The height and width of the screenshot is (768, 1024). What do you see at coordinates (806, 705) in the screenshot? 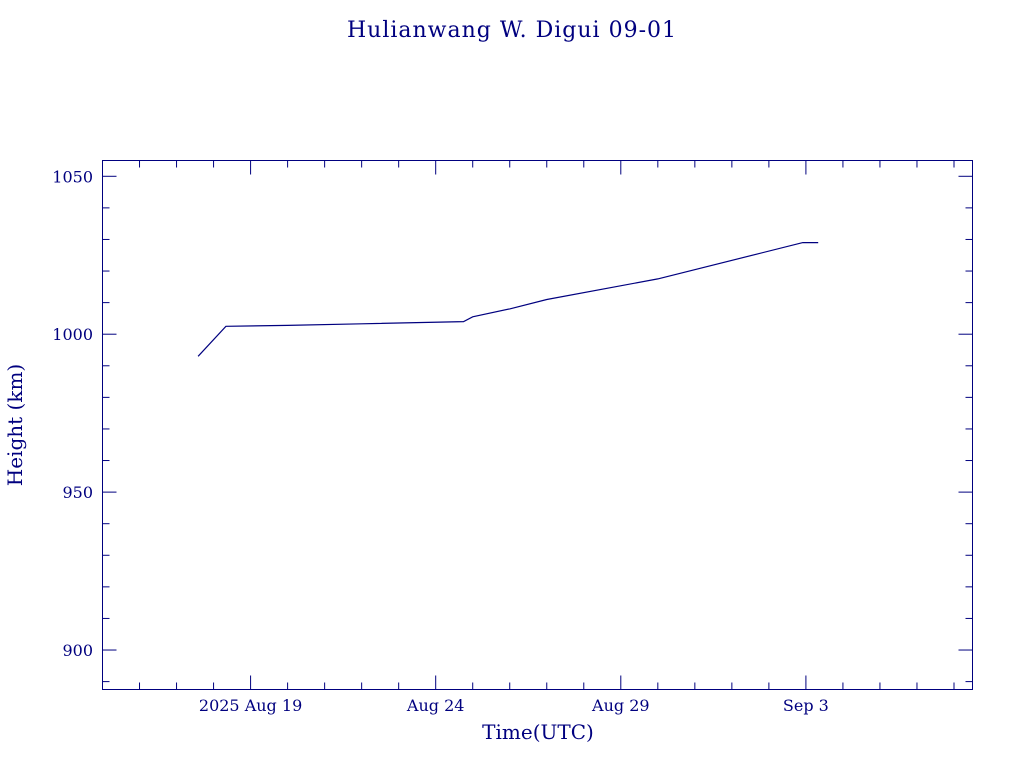
I see `x-tick-label: Sep 3` at bounding box center [806, 705].